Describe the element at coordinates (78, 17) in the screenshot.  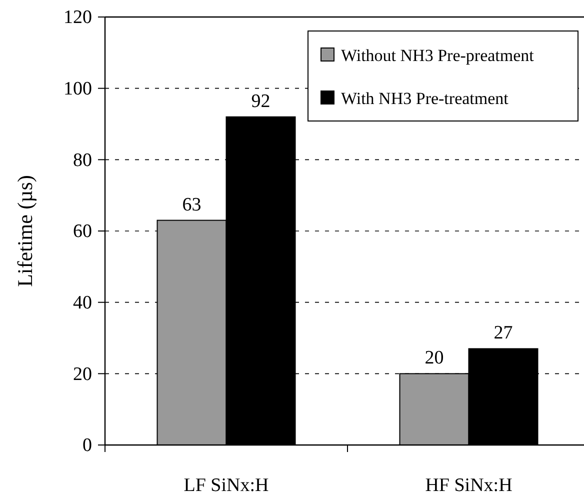
I see `y-tick-label: 120` at that location.